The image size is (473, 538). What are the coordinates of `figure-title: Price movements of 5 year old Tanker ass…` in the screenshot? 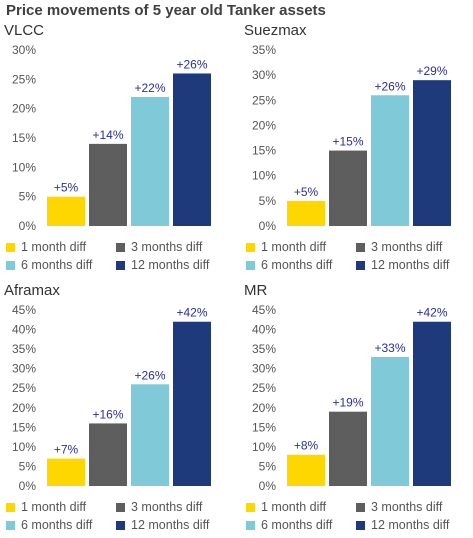 It's located at (166, 10).